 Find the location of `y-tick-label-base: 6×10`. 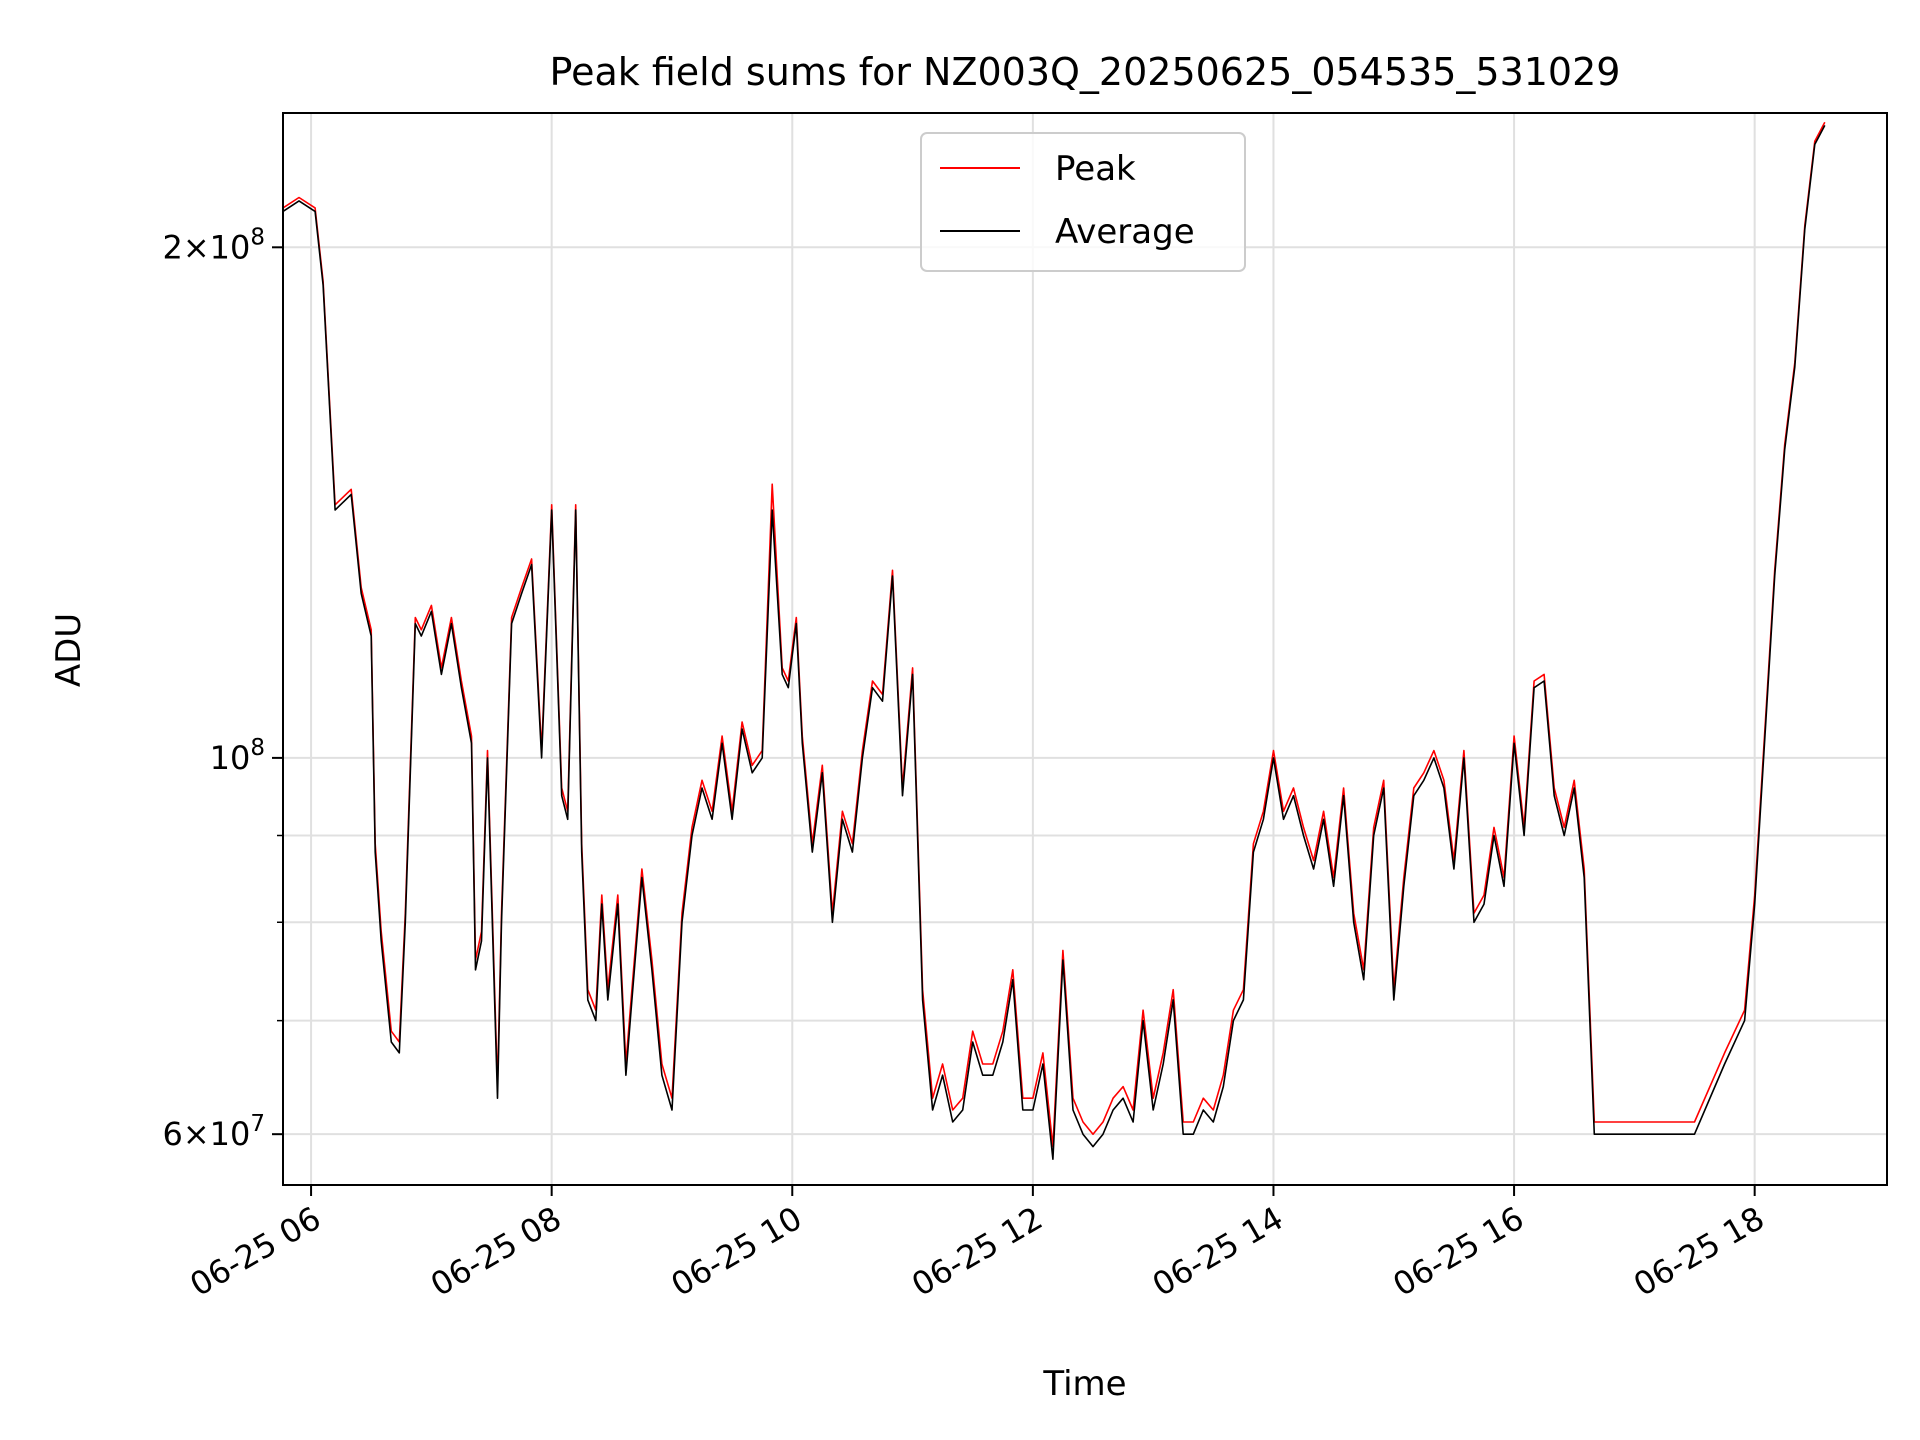

y-tick-label-base: 6×10 is located at coordinates (206, 1134).